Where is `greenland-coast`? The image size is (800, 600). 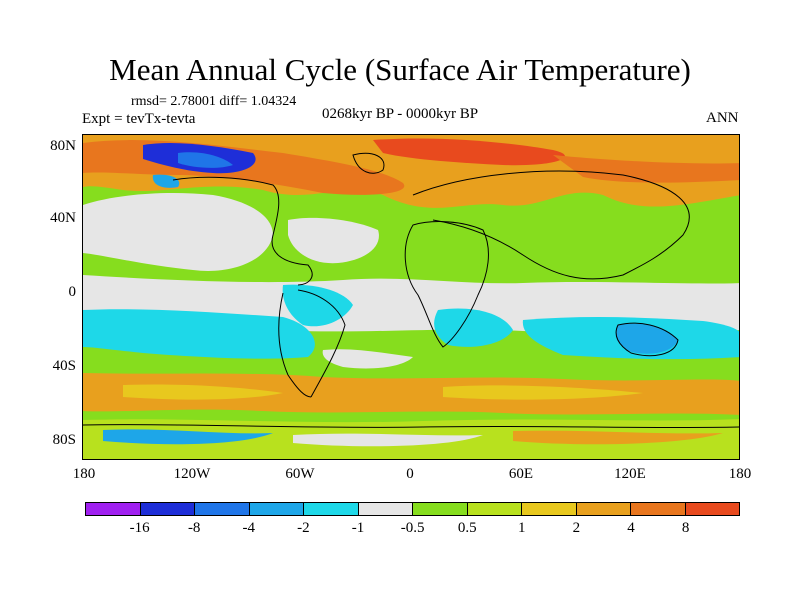 greenland-coast is located at coordinates (368, 163).